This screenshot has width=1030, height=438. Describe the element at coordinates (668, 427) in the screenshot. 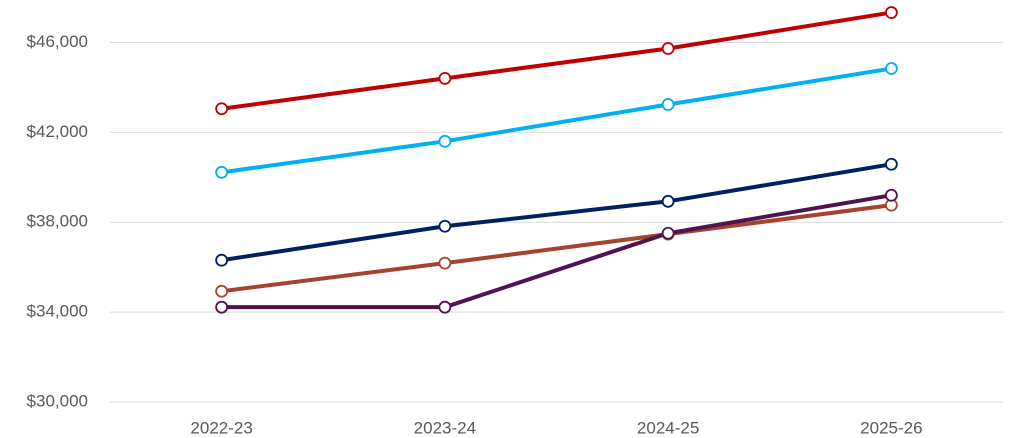

I see `x-tick-label: 2024-25` at that location.